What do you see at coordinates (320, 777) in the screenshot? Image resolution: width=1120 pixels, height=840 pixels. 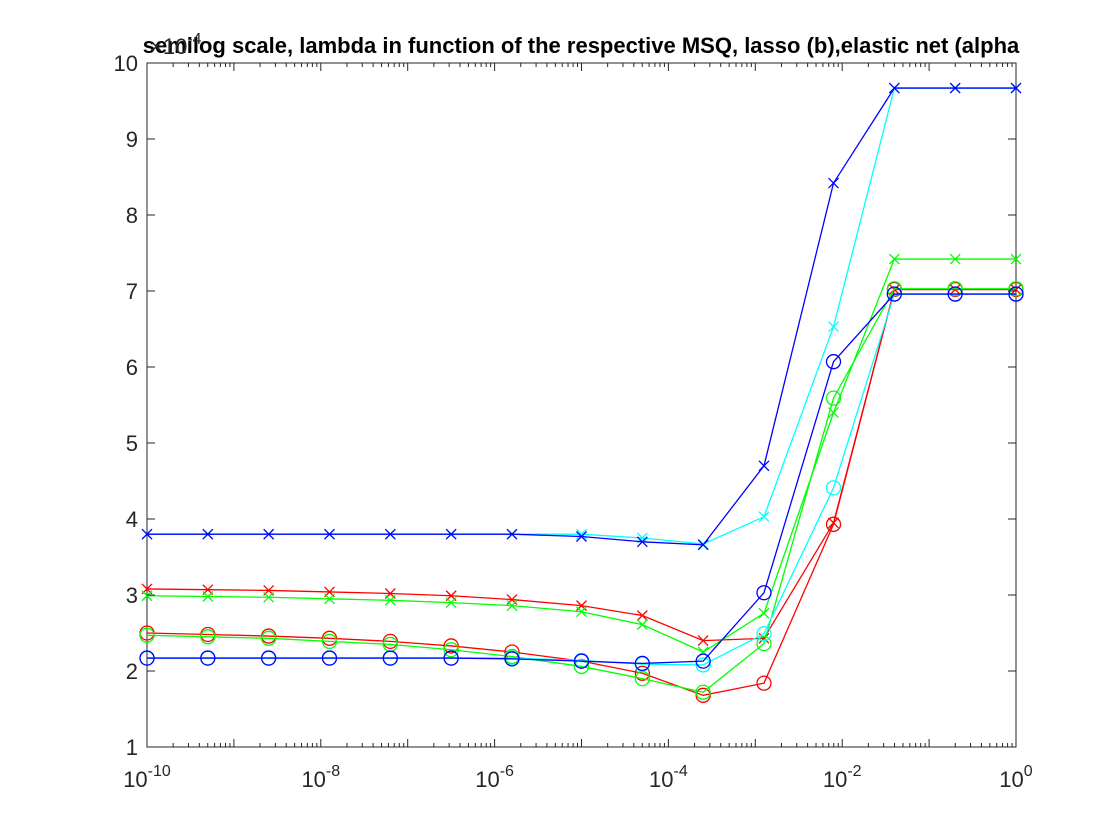 I see `x-tick-label: 10⁻⁸` at bounding box center [320, 777].